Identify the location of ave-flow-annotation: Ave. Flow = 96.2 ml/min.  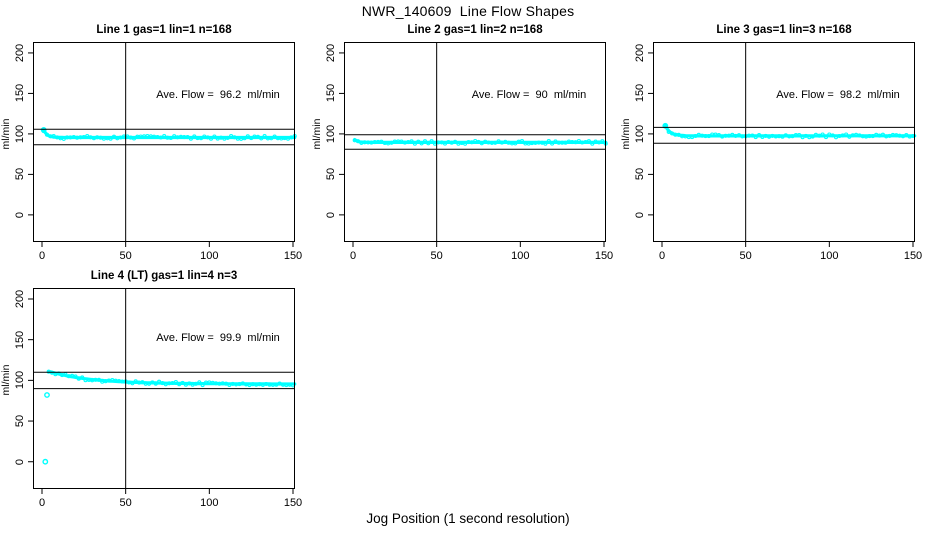
(218, 95).